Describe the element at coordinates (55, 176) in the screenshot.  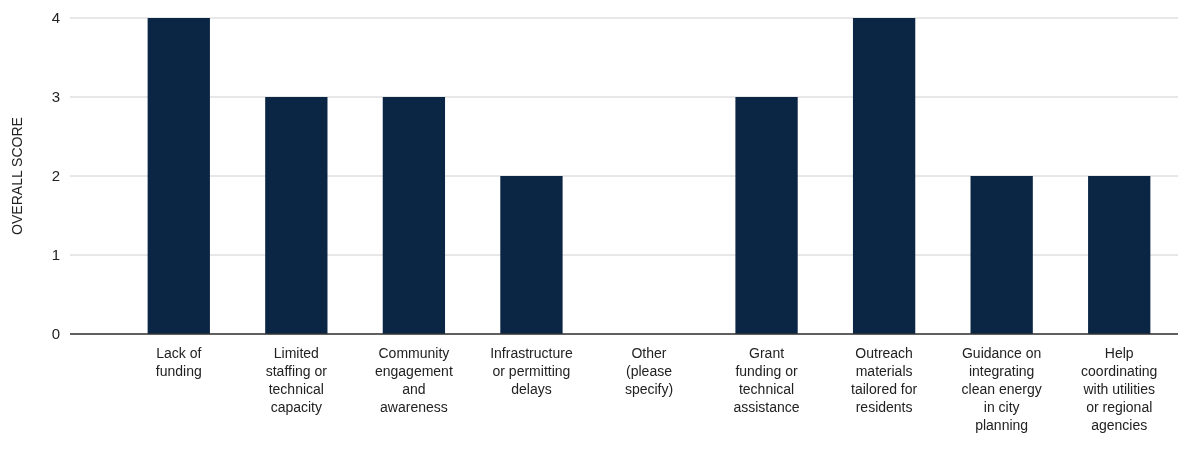
I see `y-tick-label: 2` at that location.